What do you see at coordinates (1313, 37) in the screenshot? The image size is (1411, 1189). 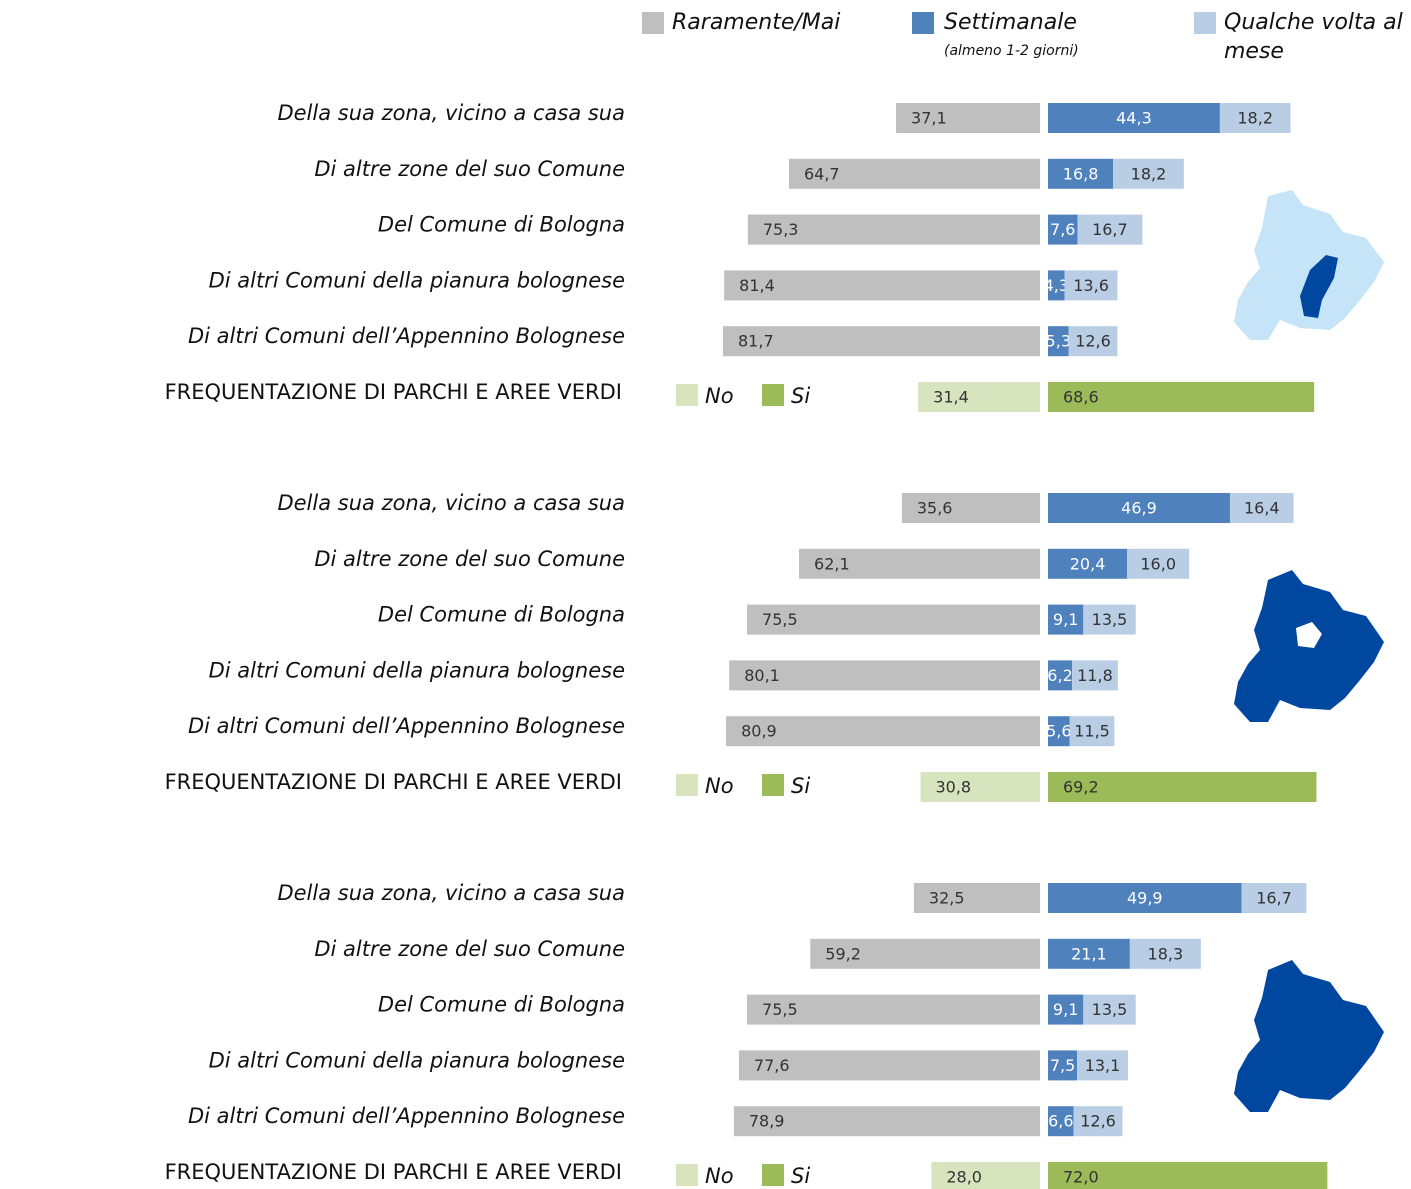 I see `legend-label: Qualche volta al mese` at bounding box center [1313, 37].